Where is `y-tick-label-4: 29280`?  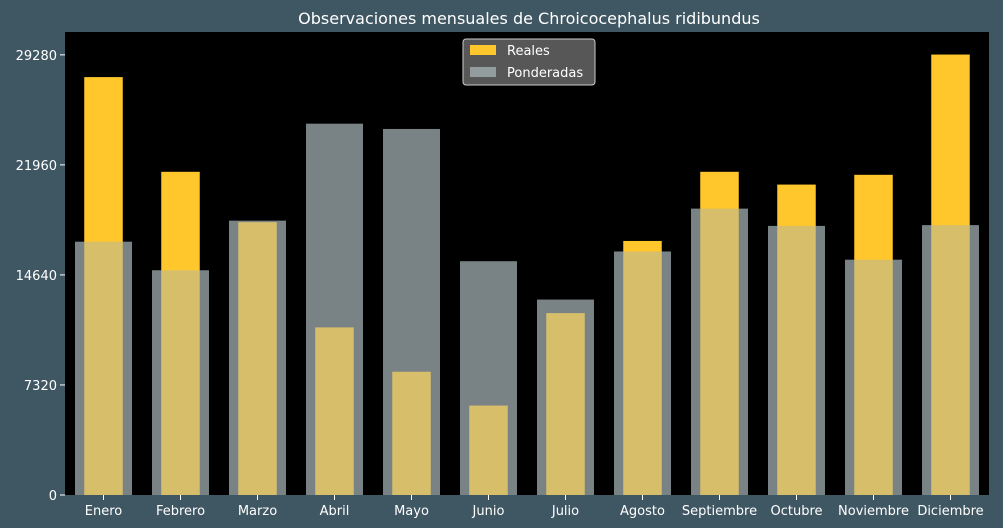
y-tick-label-4: 29280 is located at coordinates (36, 56).